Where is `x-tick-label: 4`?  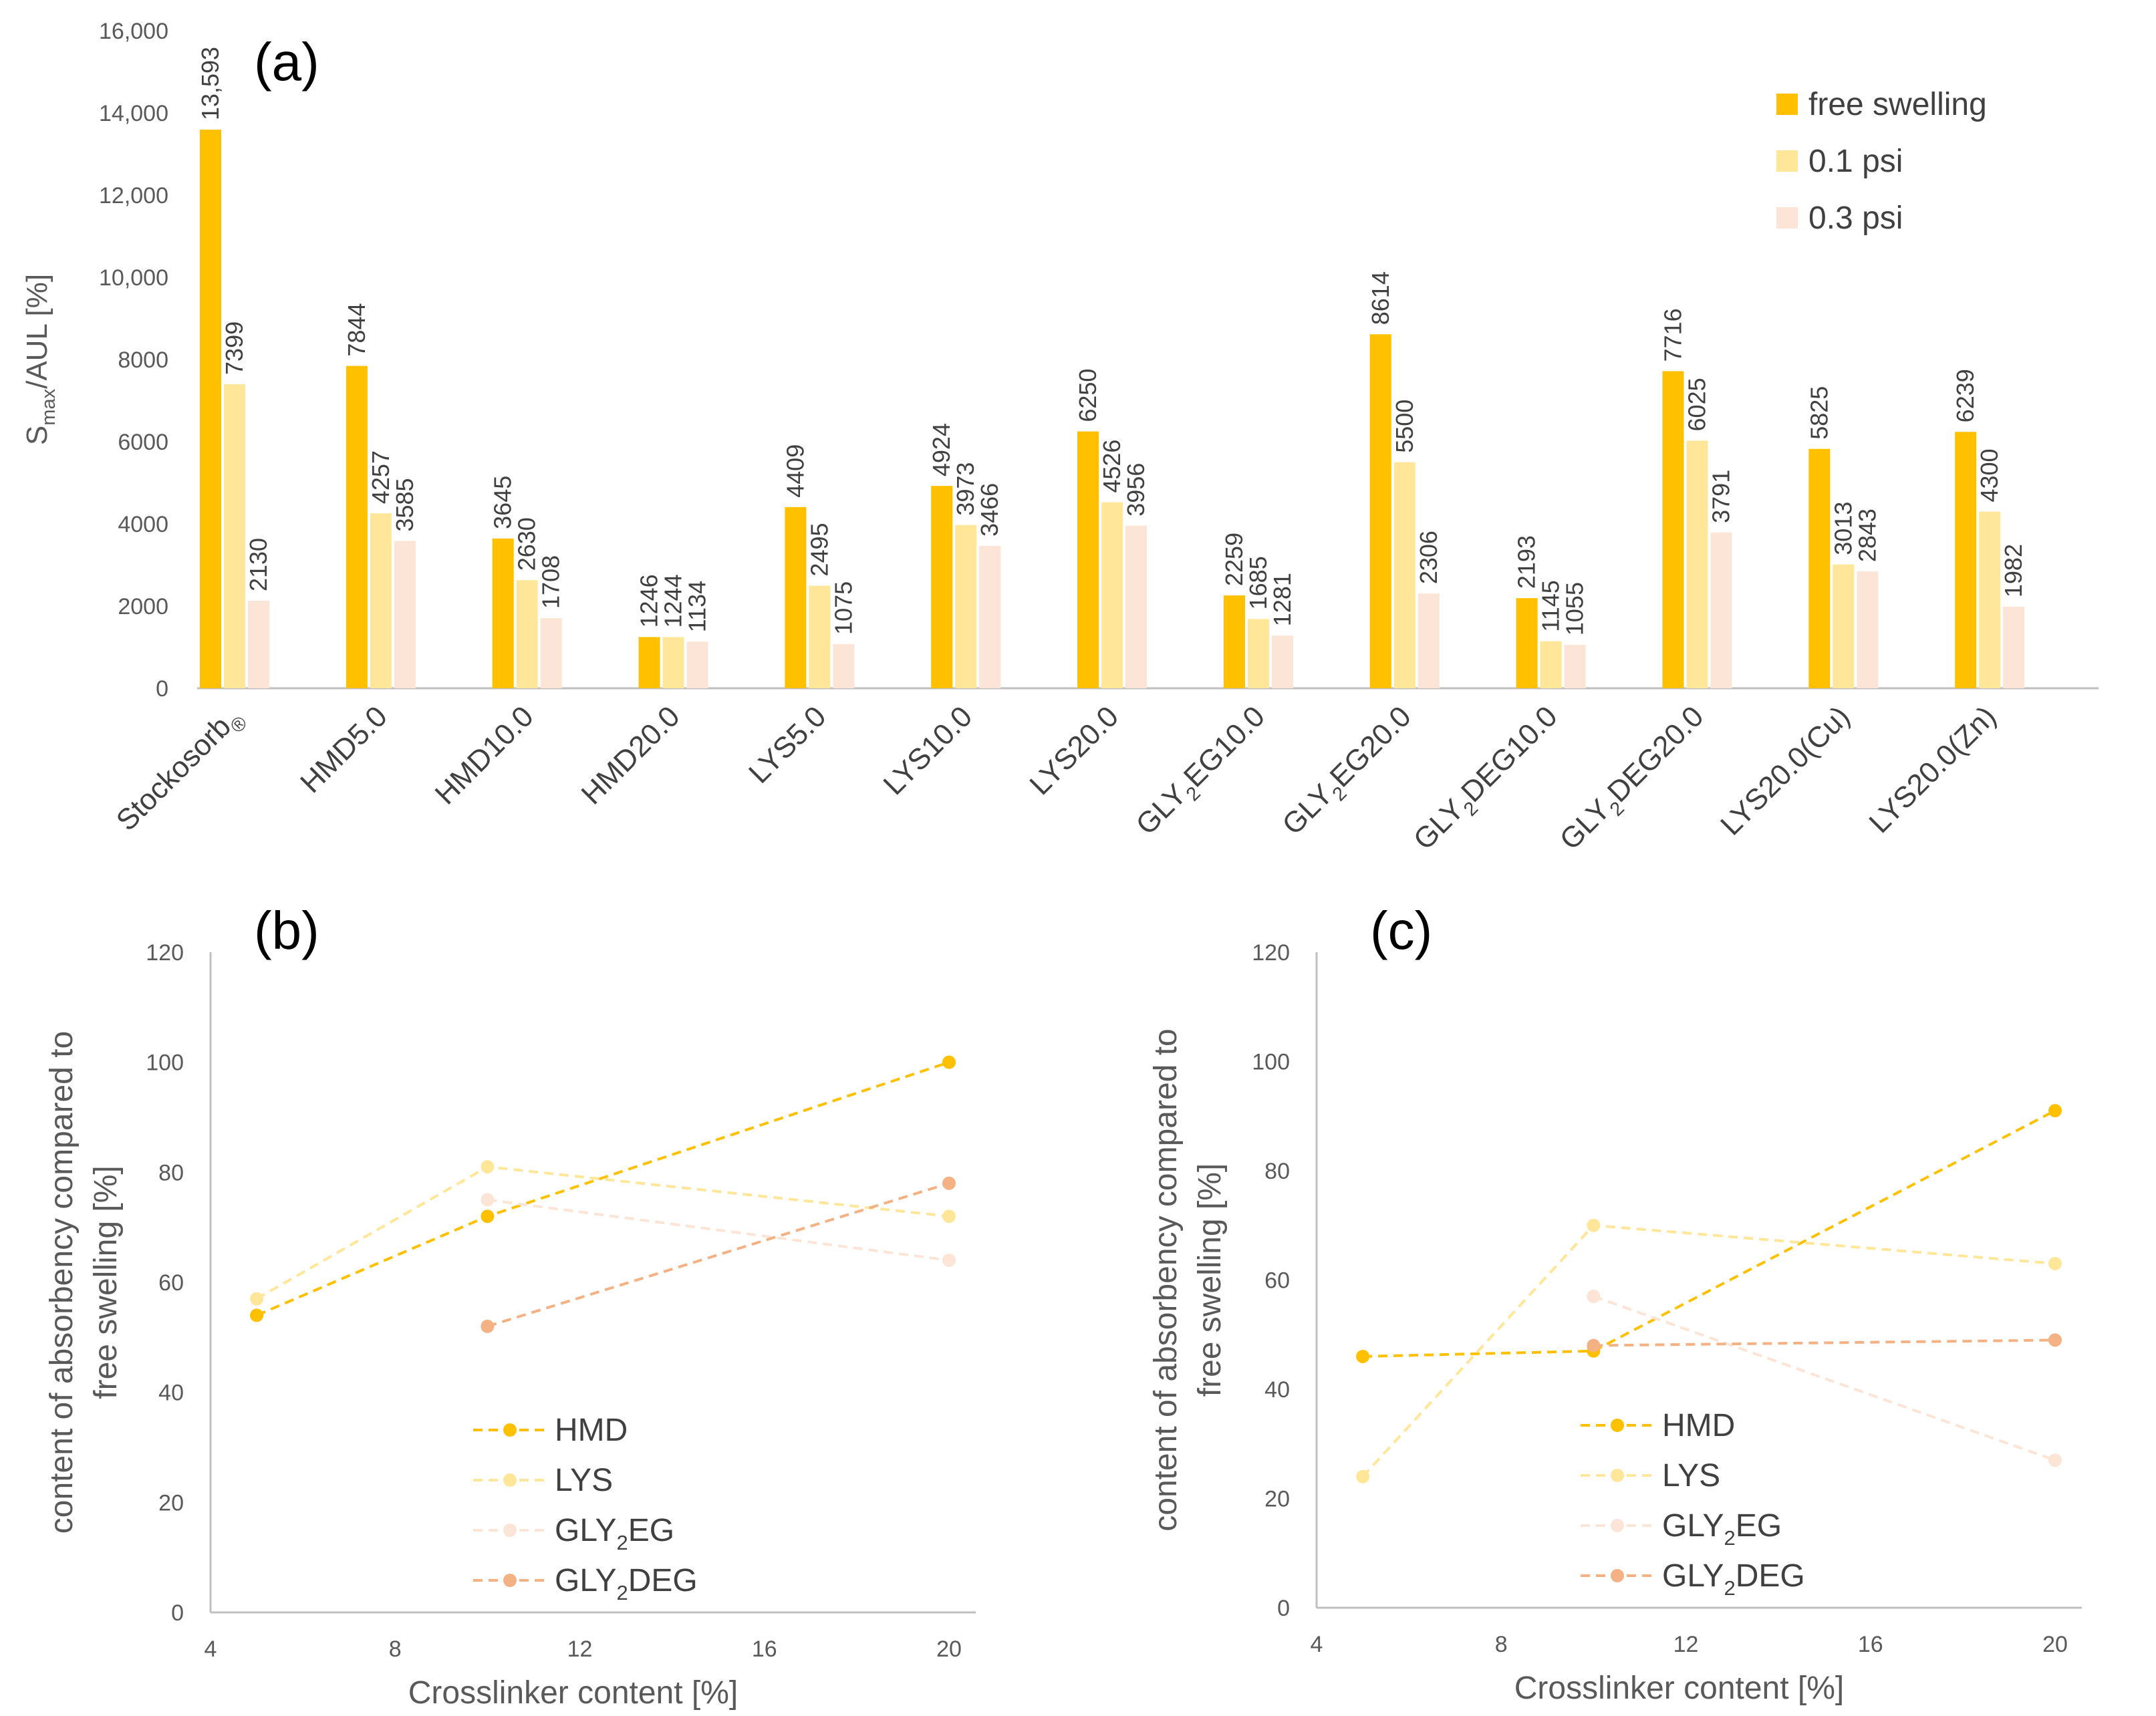 x-tick-label: 4 is located at coordinates (211, 1649).